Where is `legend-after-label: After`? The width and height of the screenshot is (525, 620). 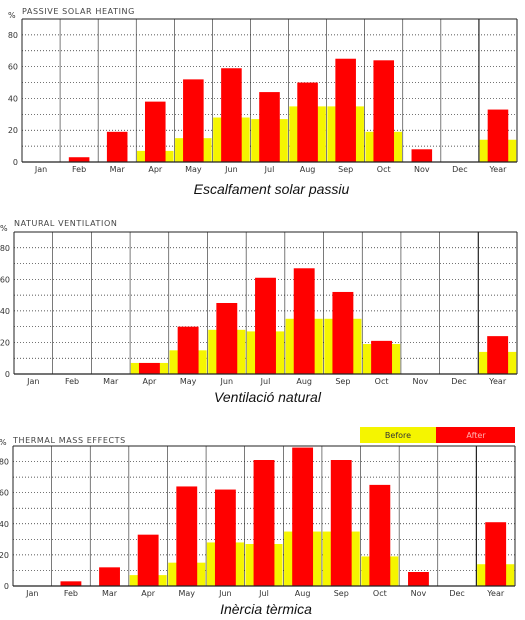 legend-after-label: After is located at coordinates (476, 435).